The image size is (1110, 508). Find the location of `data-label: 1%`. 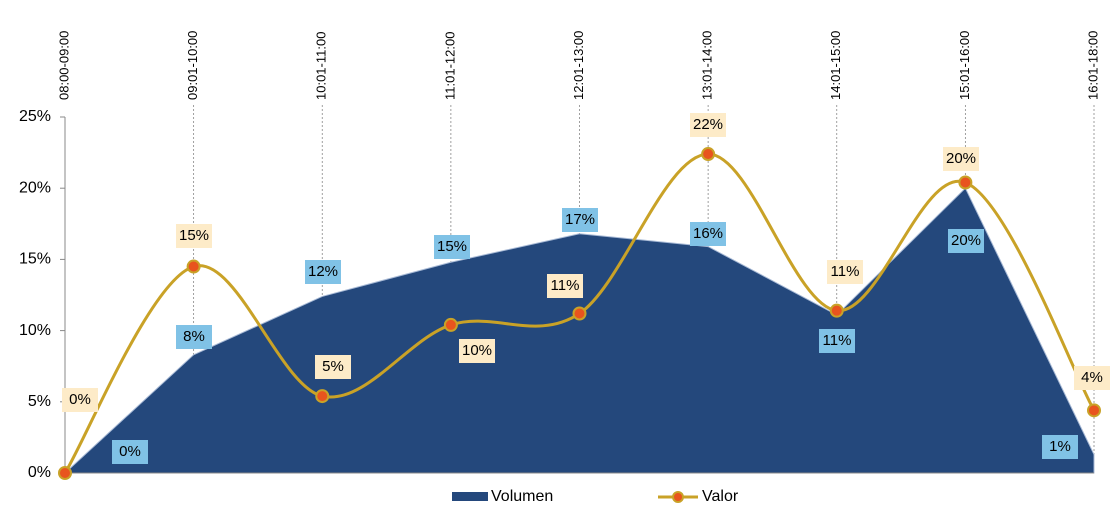

data-label: 1% is located at coordinates (1060, 446).